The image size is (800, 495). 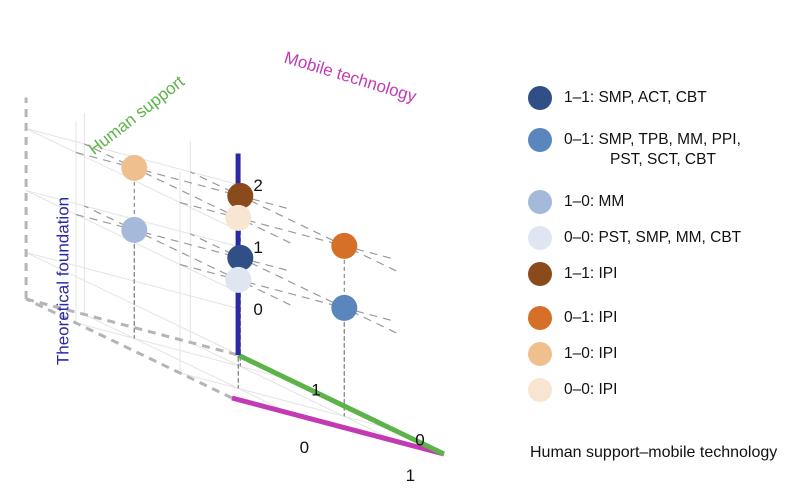 I want to click on legend-item: 0–0: IPI, so click(x=572, y=390).